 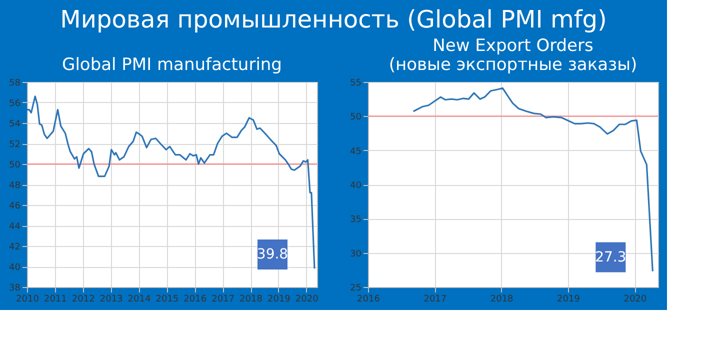 I want to click on y-tick-label: 25, so click(x=356, y=289).